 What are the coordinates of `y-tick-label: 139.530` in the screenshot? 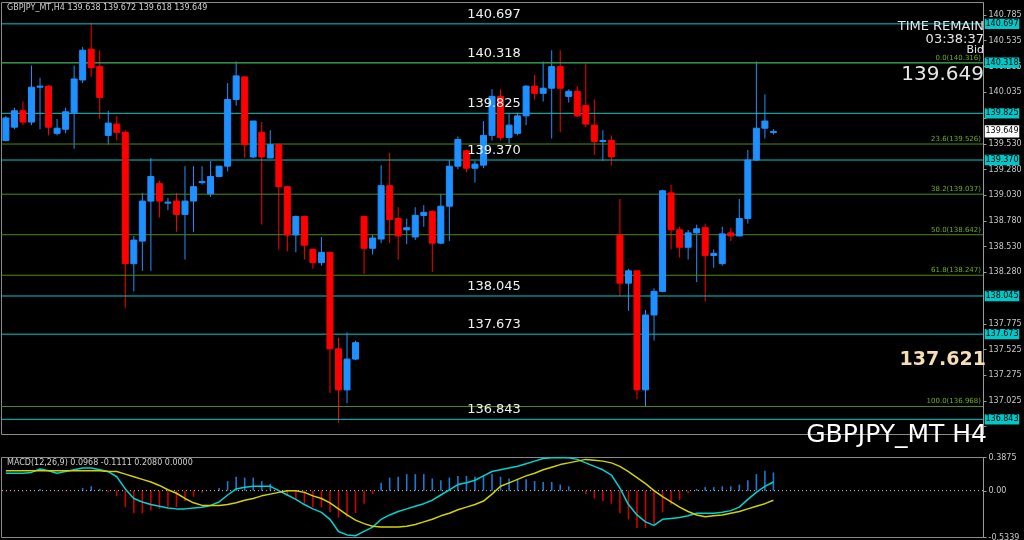 It's located at (1005, 144).